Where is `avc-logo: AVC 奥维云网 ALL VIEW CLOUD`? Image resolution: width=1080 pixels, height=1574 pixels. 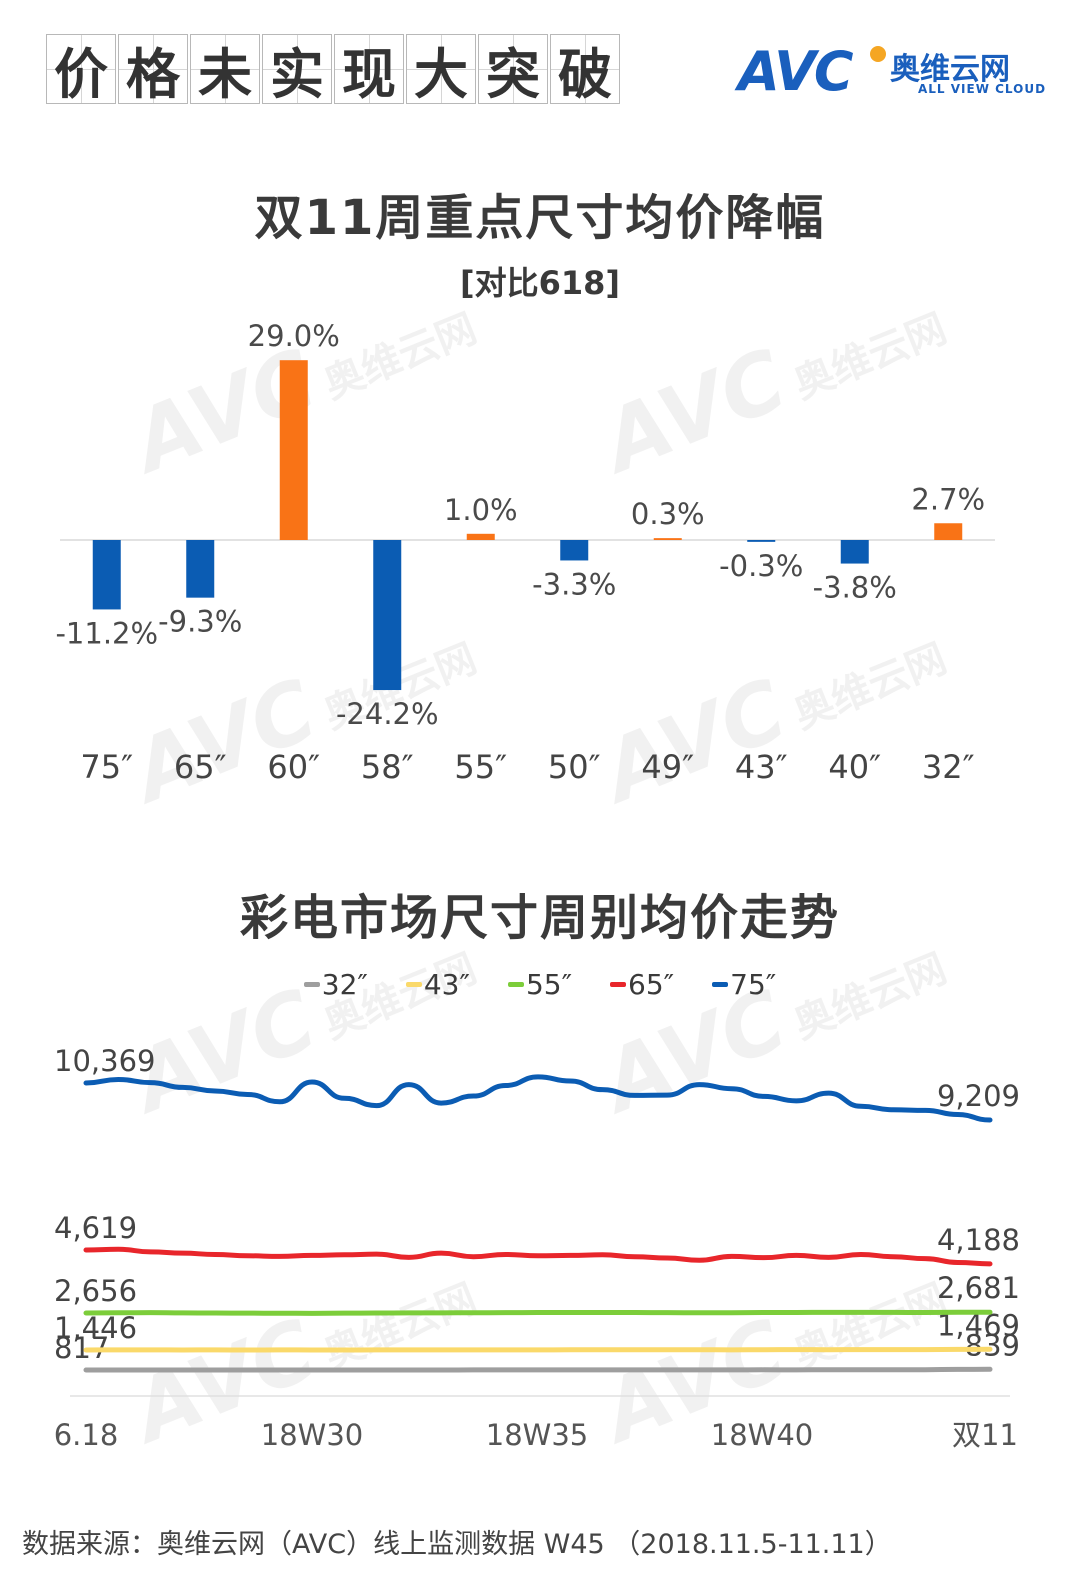
avc-logo: AVC 奥维云网 ALL VIEW CLOUD is located at coordinates (903, 71).